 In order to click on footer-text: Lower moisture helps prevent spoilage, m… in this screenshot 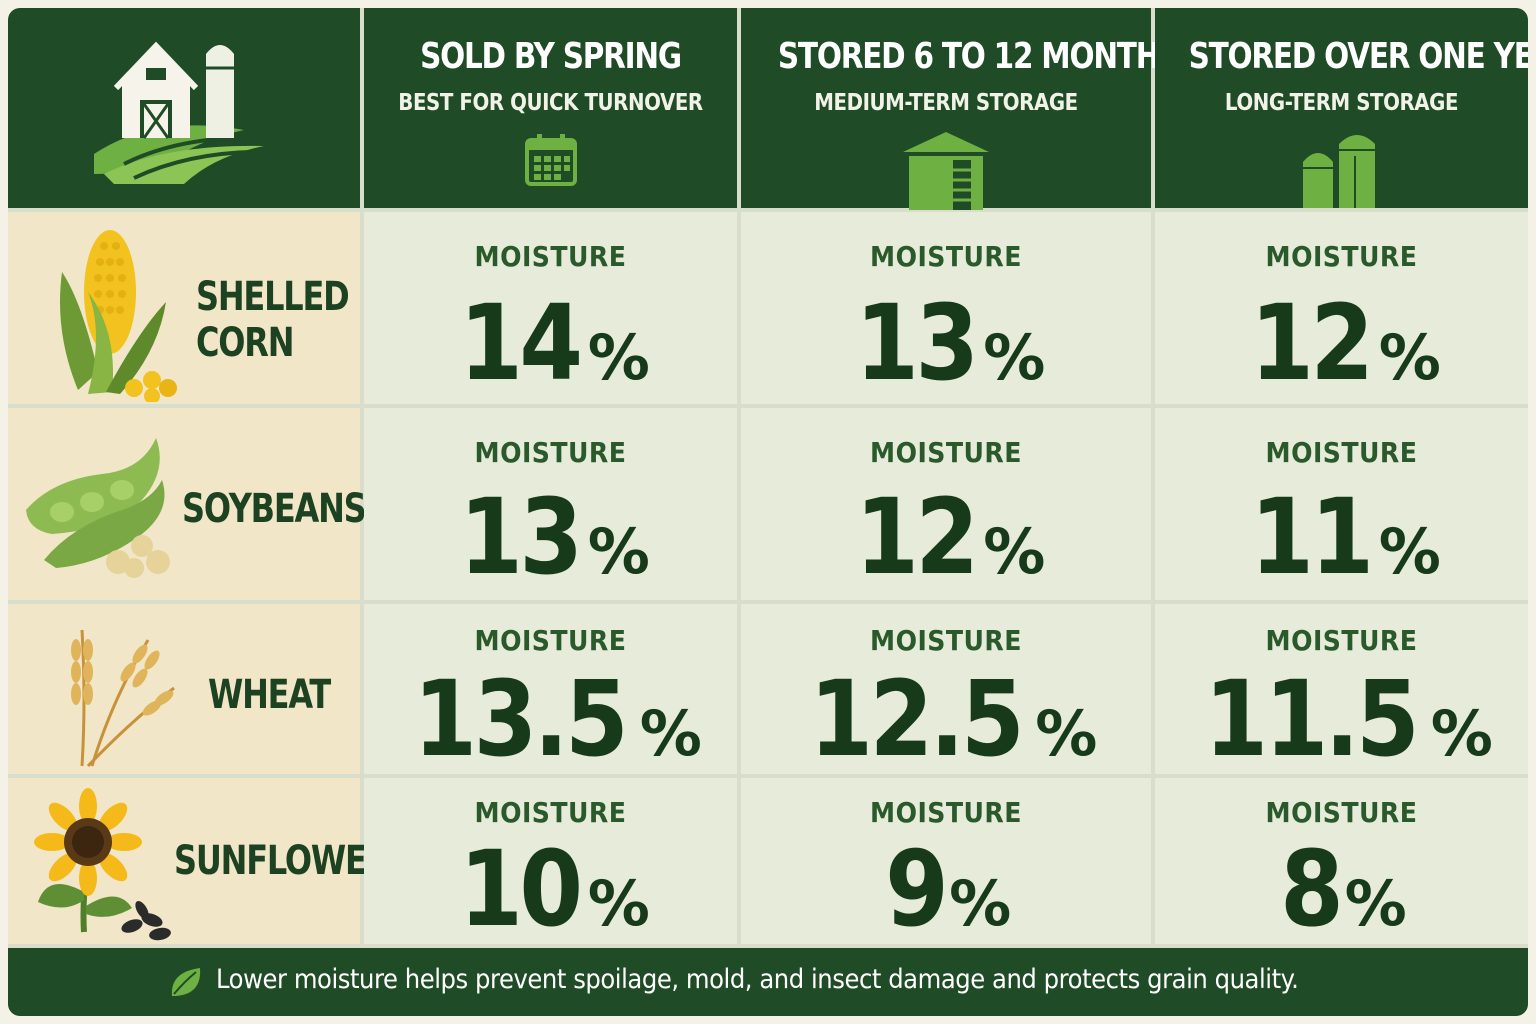, I will do `click(757, 979)`.